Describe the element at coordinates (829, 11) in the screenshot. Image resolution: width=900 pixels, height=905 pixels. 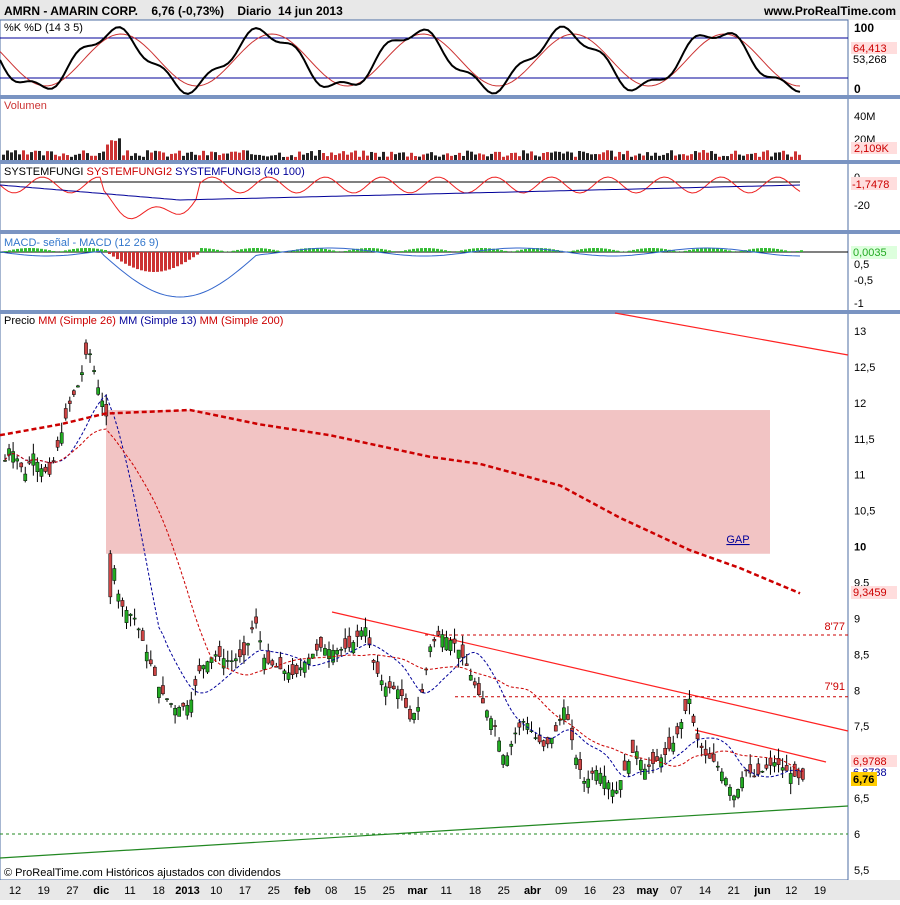
I see `site-link: www.ProRealTime.com` at that location.